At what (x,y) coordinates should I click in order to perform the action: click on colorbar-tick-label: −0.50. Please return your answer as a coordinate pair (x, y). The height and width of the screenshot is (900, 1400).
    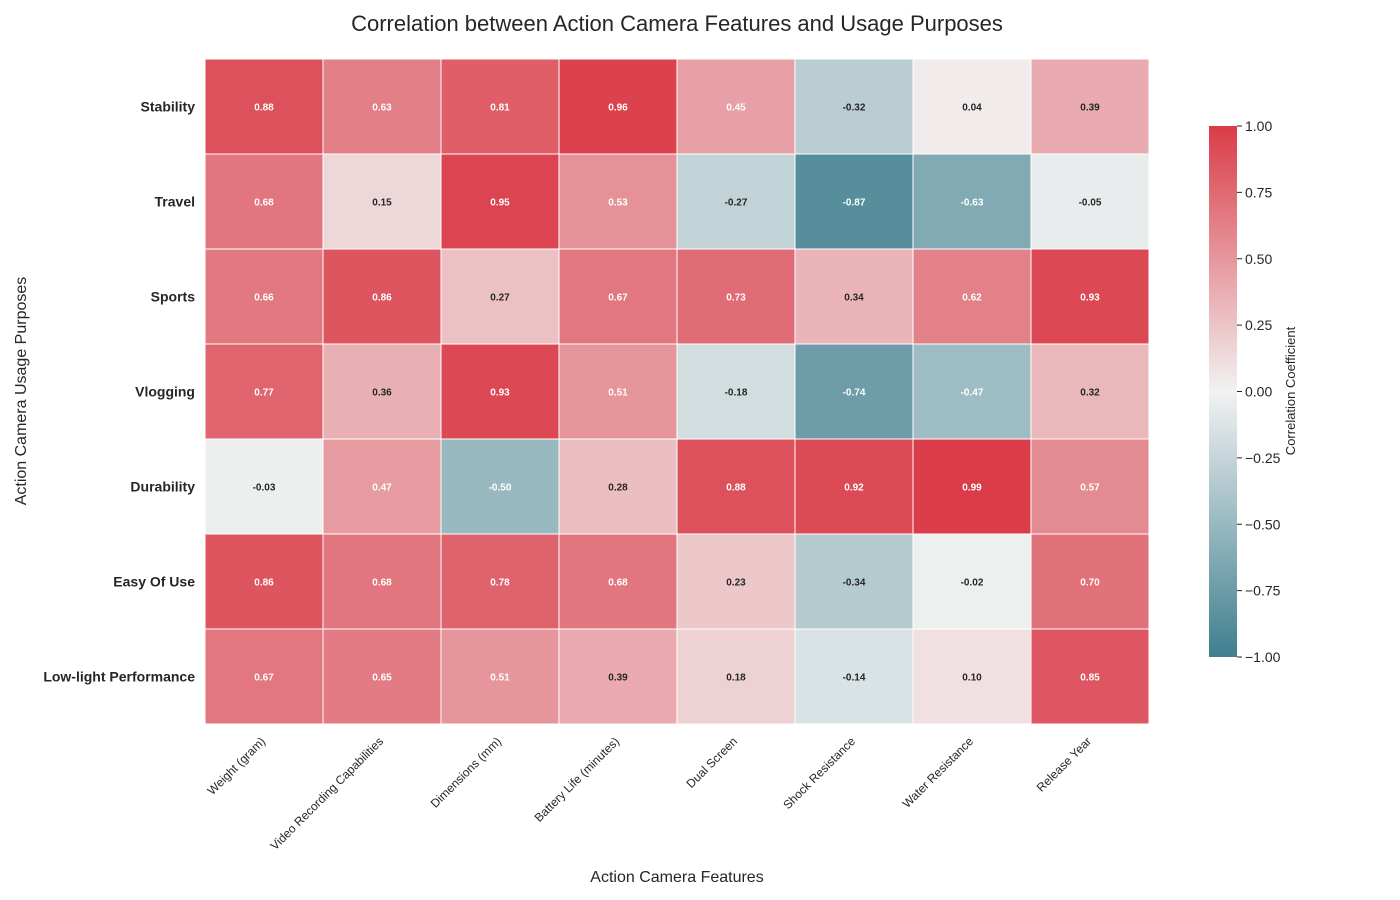
    Looking at the image, I should click on (1263, 524).